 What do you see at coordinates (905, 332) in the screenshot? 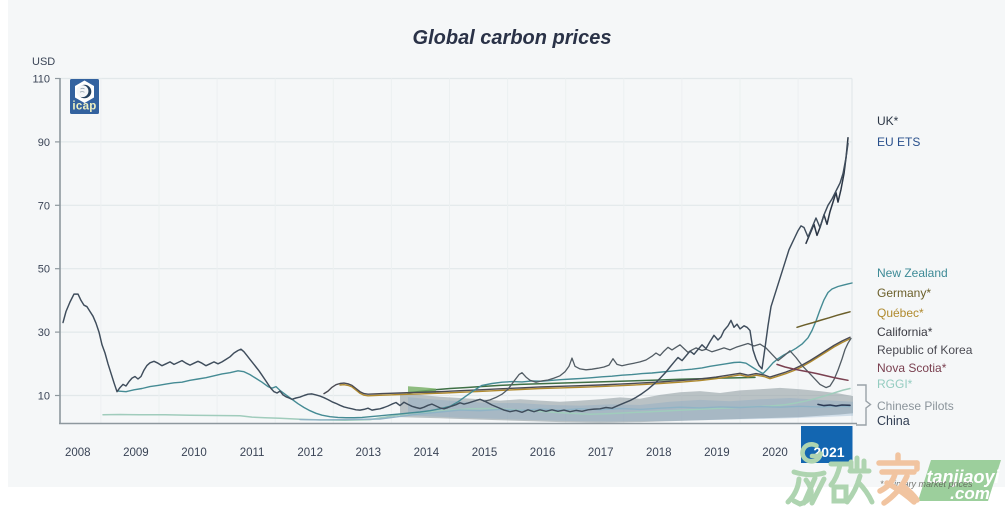
I see `svg-text: California*` at bounding box center [905, 332].